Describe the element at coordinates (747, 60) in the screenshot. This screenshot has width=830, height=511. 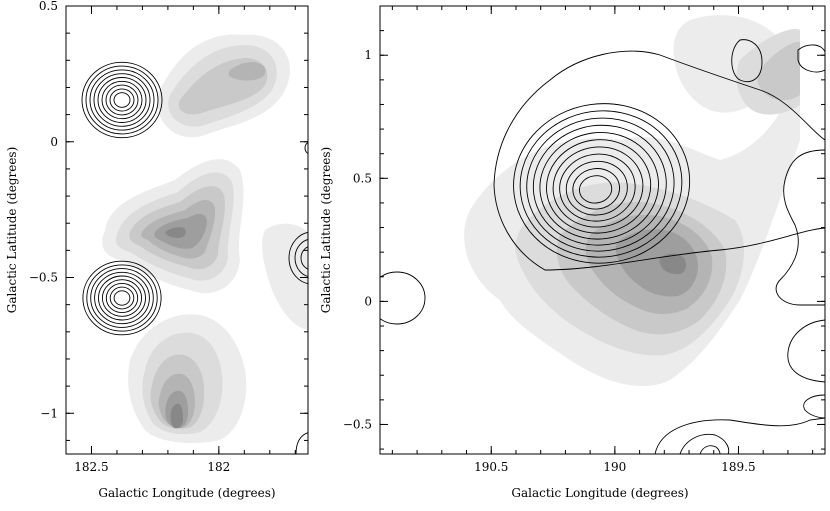
I see `right-top-contour` at that location.